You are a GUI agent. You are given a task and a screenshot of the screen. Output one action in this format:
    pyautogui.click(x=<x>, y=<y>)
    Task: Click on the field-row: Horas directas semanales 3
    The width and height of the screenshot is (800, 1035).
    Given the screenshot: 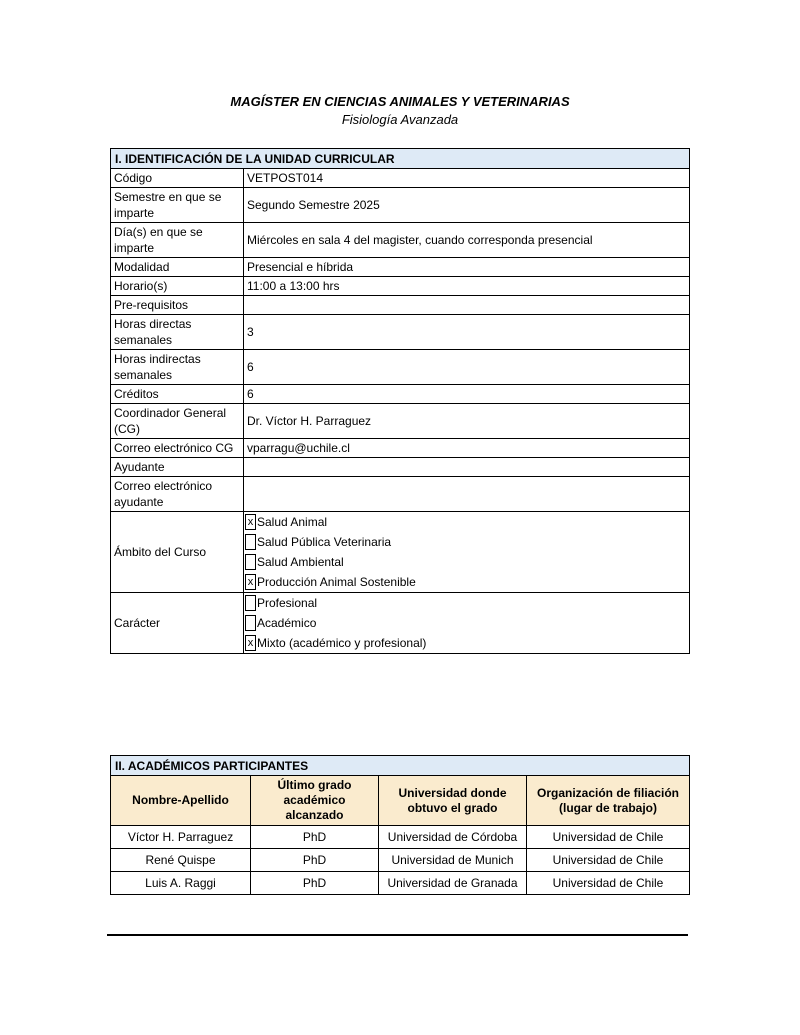 What is the action you would take?
    pyautogui.click(x=400, y=332)
    